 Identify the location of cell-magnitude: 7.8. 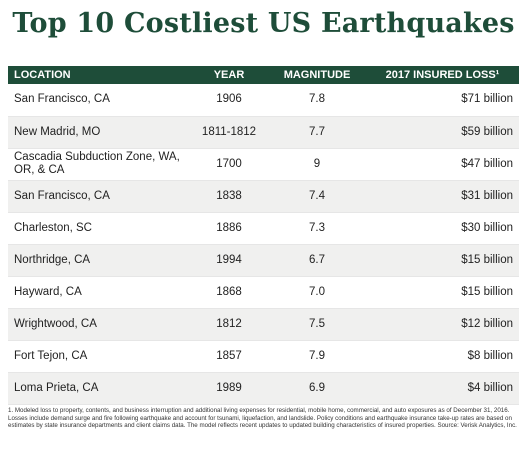
(317, 100).